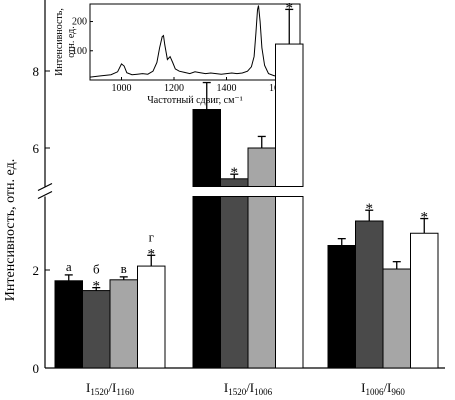  I want to click on category-label: I1006/I960, so click(383, 388).